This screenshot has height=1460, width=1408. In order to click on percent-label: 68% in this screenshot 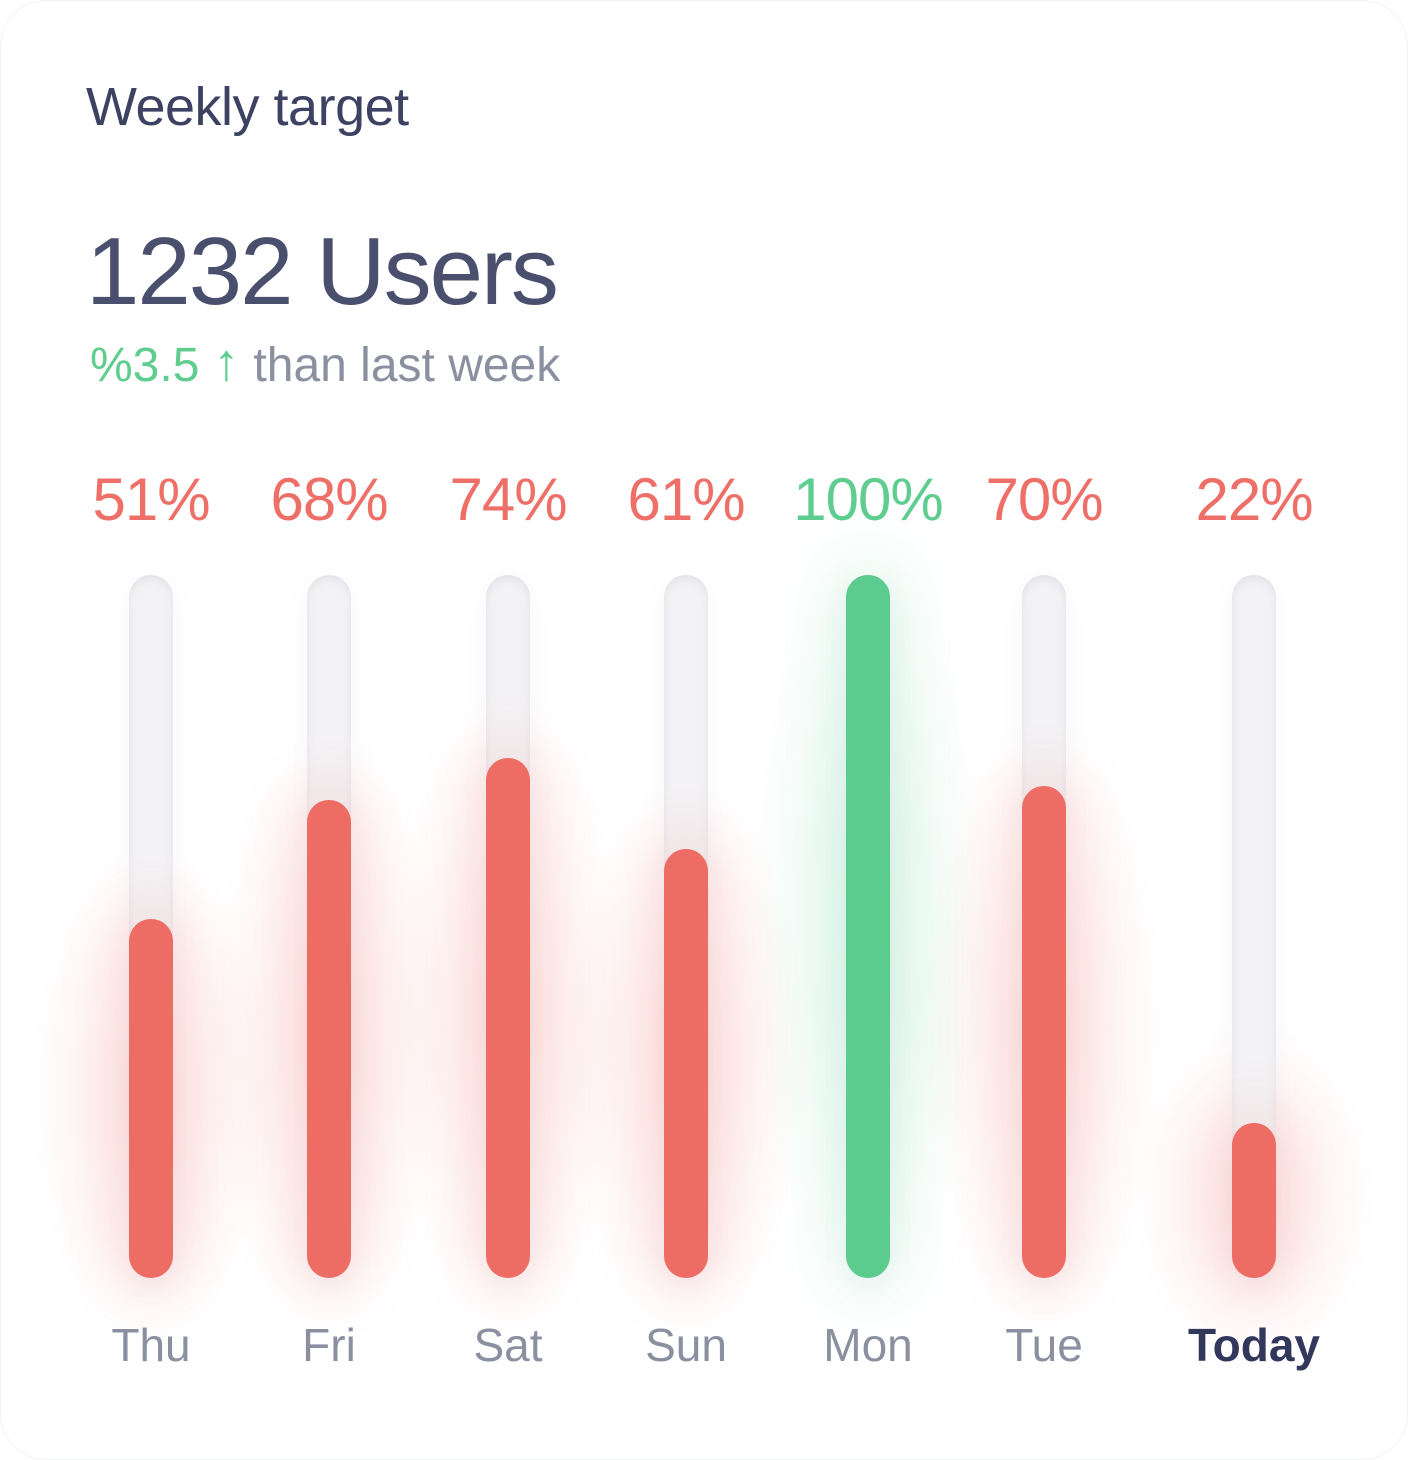, I will do `click(329, 499)`.